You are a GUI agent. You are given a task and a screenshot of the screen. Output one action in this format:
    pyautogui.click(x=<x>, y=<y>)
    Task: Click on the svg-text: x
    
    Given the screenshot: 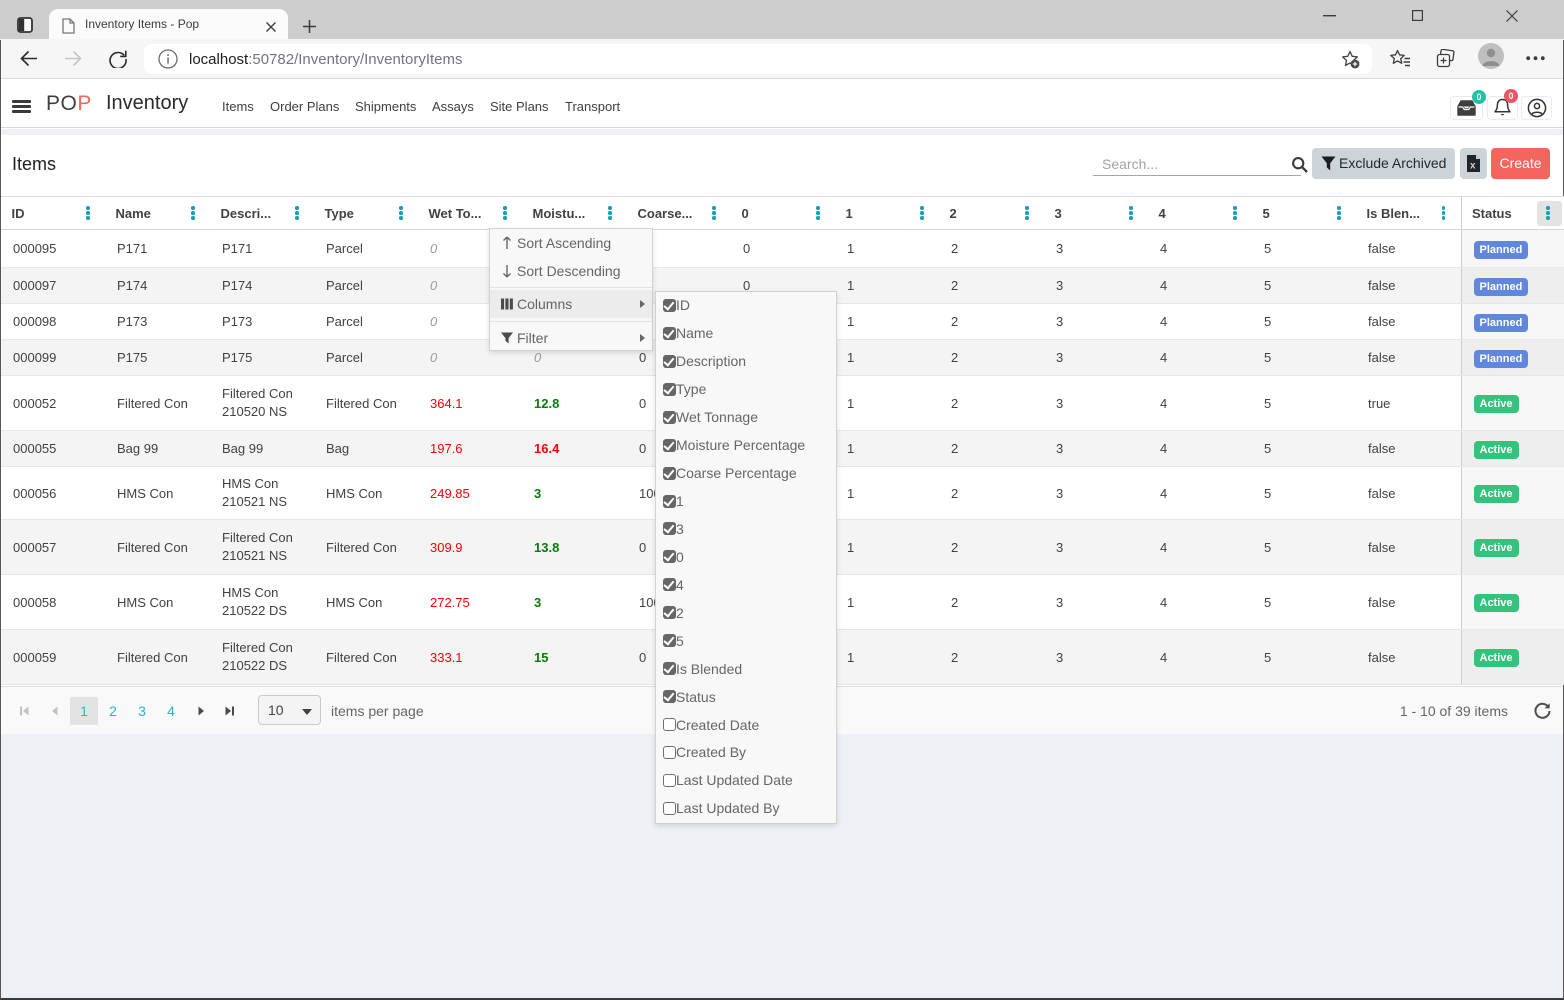 What is the action you would take?
    pyautogui.click(x=1473, y=166)
    